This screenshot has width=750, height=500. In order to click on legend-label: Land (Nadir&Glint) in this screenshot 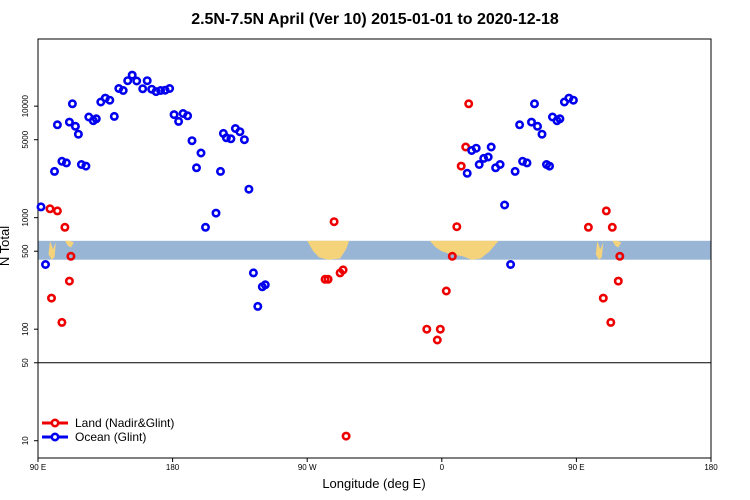, I will do `click(124, 423)`.